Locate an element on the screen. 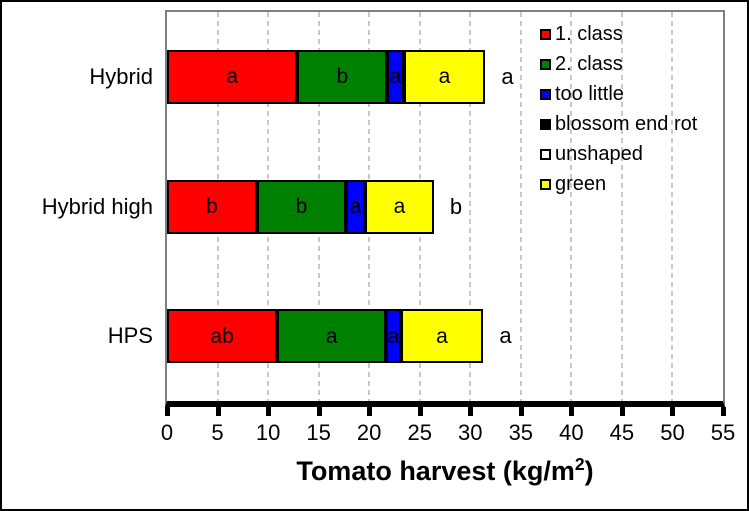 This screenshot has height=511, width=749. segment-1-class: ab is located at coordinates (222, 336).